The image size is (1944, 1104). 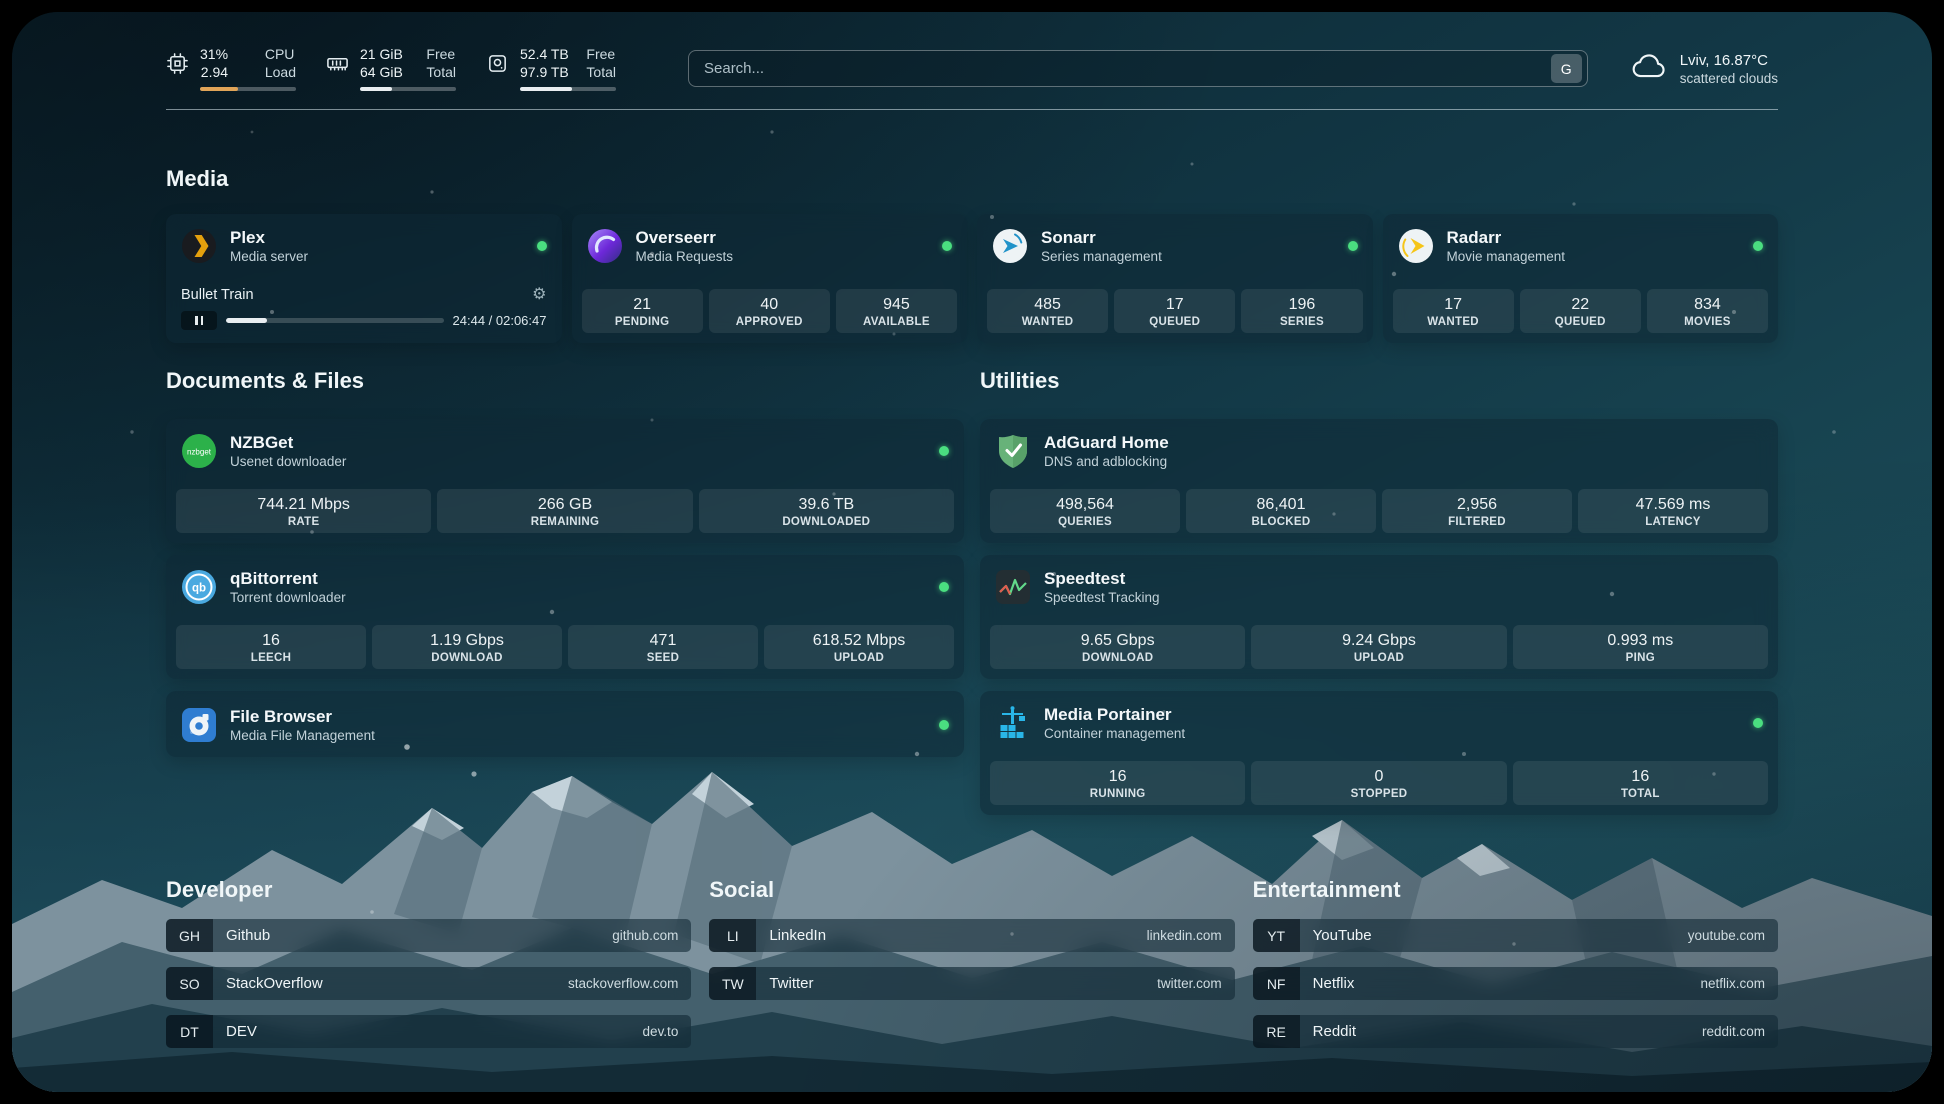 What do you see at coordinates (1117, 776) in the screenshot?
I see `stat-value: 16` at bounding box center [1117, 776].